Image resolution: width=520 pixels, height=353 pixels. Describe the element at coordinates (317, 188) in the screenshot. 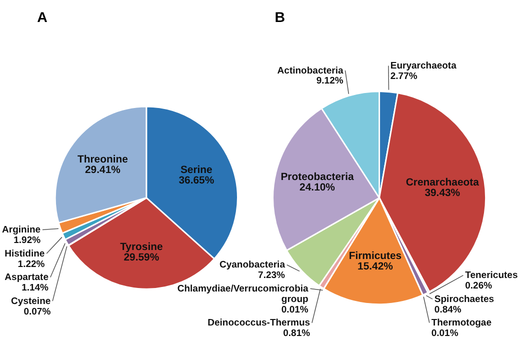

I see `data-label: 24.10%` at that location.